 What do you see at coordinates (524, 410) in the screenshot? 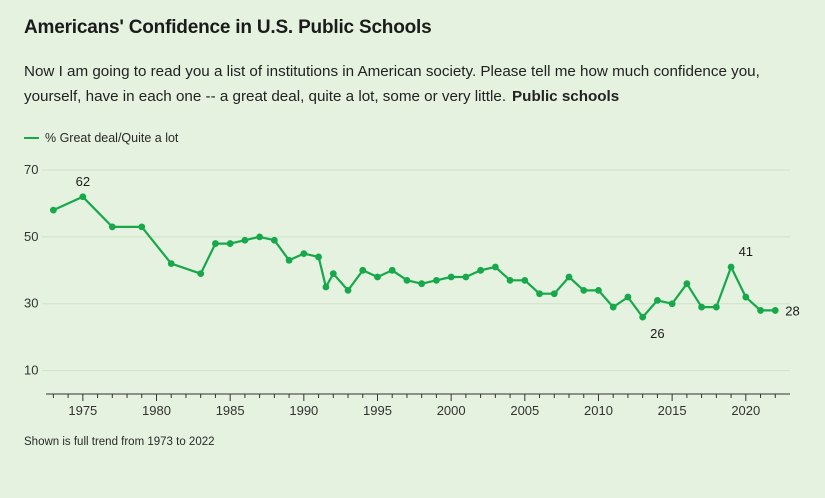
I see `x-tick-label: 2005` at bounding box center [524, 410].